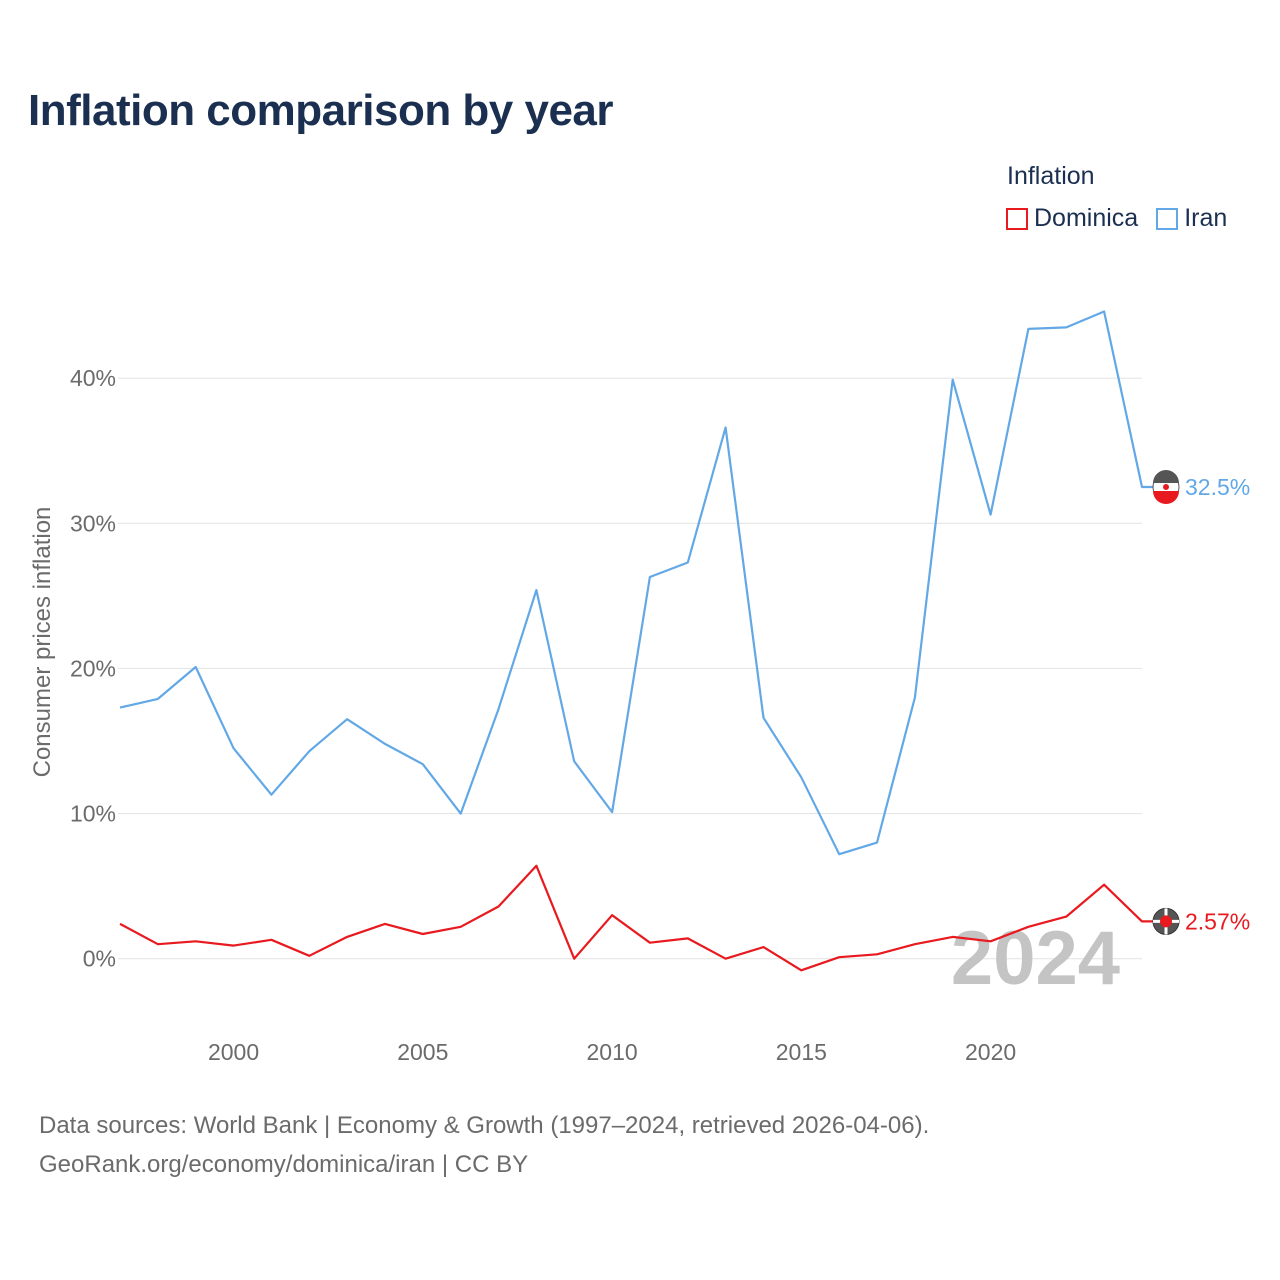 Image resolution: width=1280 pixels, height=1280 pixels. I want to click on iran-flag-top-band, so click(1166, 477).